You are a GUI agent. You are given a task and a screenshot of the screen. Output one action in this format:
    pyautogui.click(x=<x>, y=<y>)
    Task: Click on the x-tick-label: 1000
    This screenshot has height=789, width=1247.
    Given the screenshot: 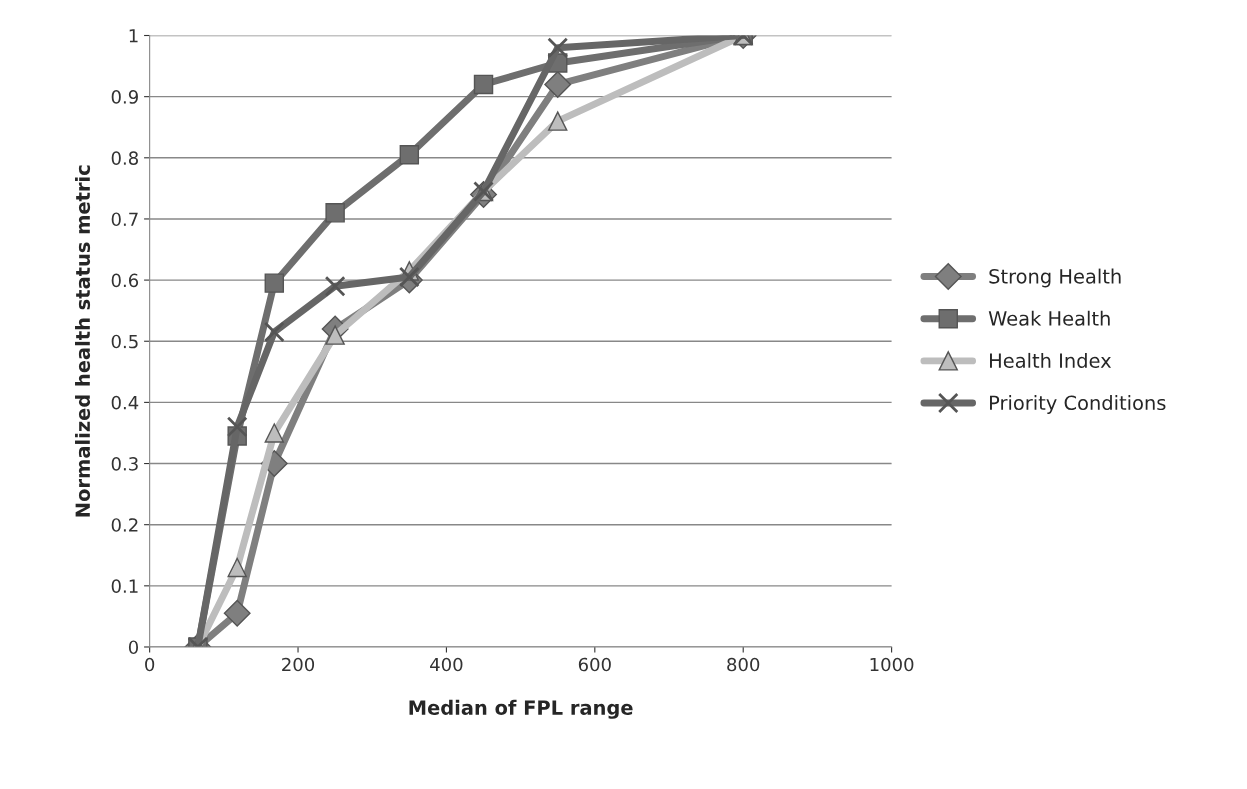 What is the action you would take?
    pyautogui.click(x=892, y=664)
    